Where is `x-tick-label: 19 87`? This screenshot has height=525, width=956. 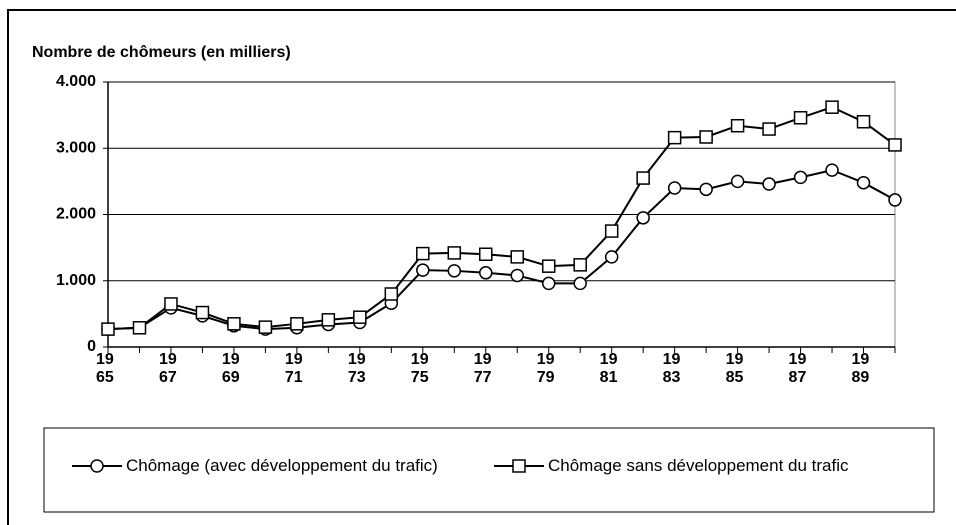 x-tick-label: 19 87 is located at coordinates (797, 368).